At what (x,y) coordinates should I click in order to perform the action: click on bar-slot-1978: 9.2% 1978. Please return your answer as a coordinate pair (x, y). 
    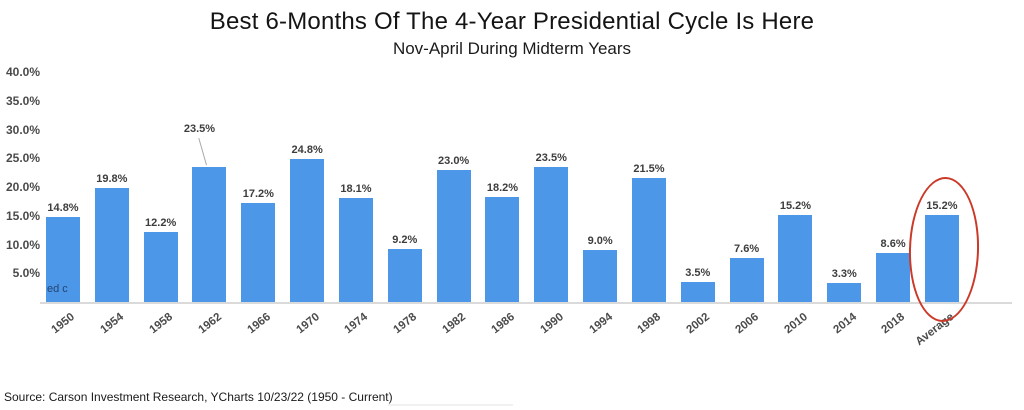
    Looking at the image, I should click on (404, 204).